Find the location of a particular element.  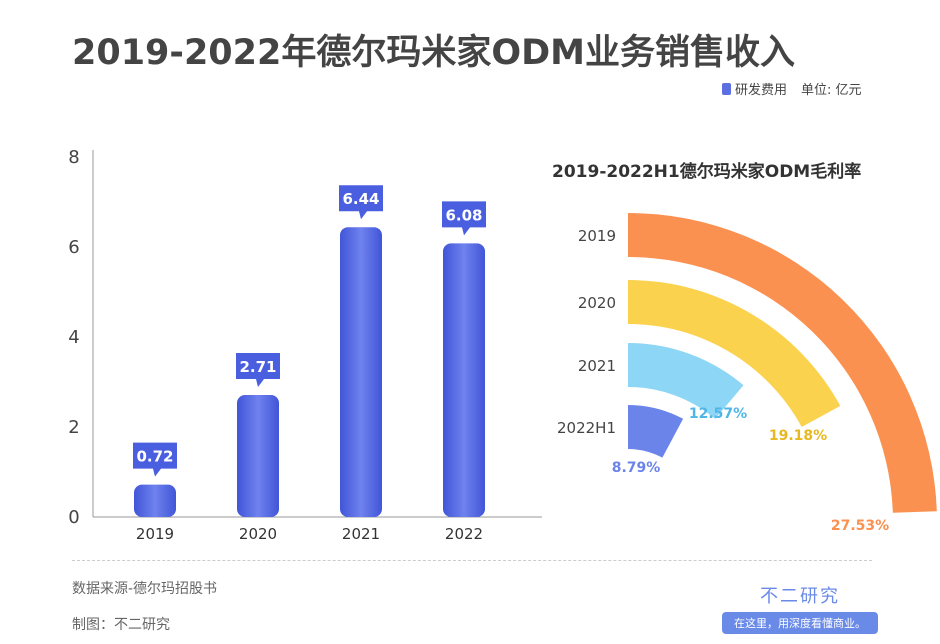

radial-category-label: 2019 is located at coordinates (597, 236).